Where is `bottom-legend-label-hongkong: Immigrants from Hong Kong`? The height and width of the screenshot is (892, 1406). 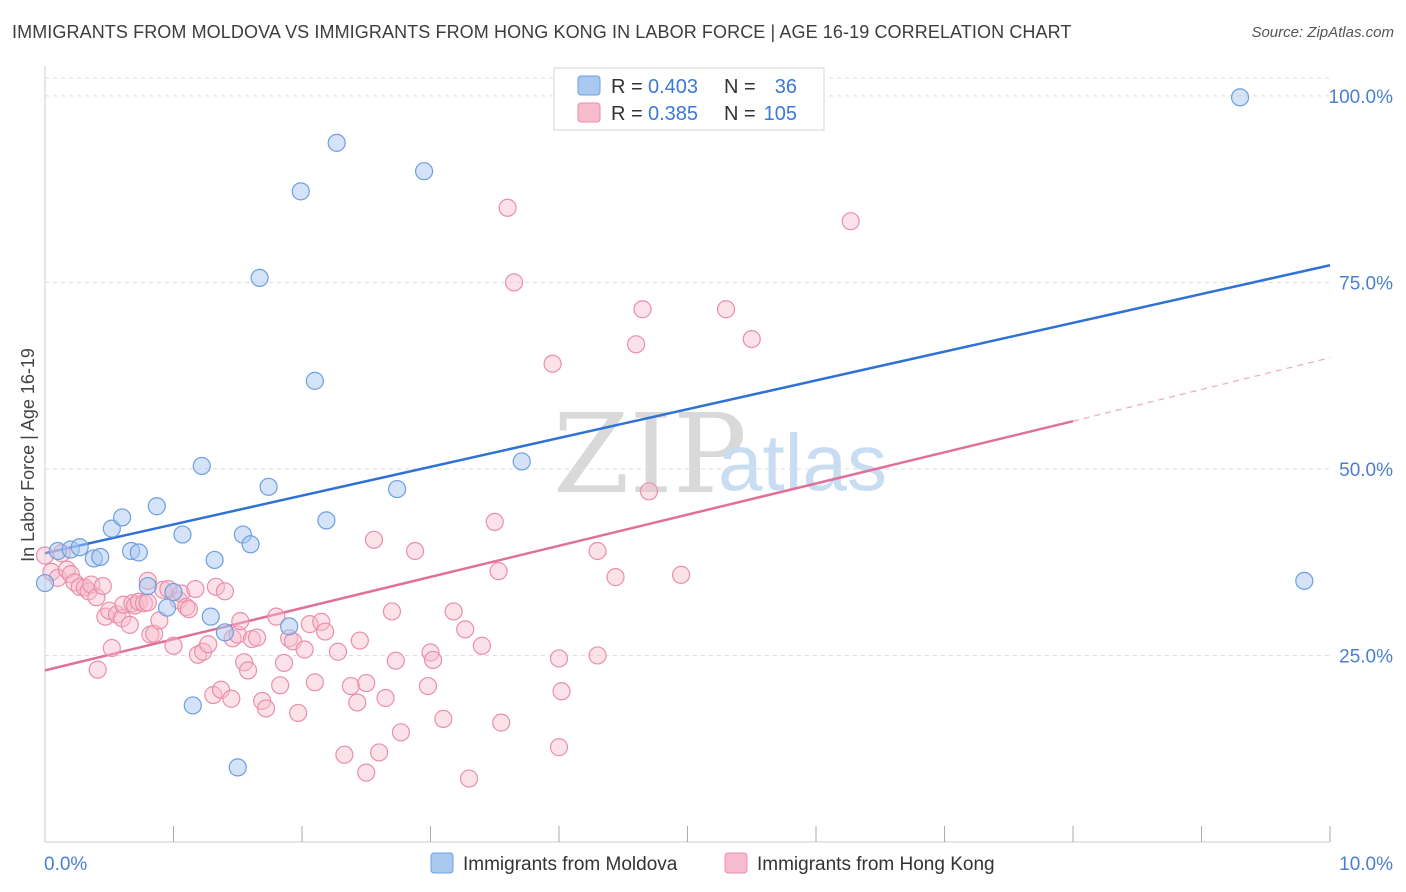
bottom-legend-label-hongkong: Immigrants from Hong Kong is located at coordinates (876, 864).